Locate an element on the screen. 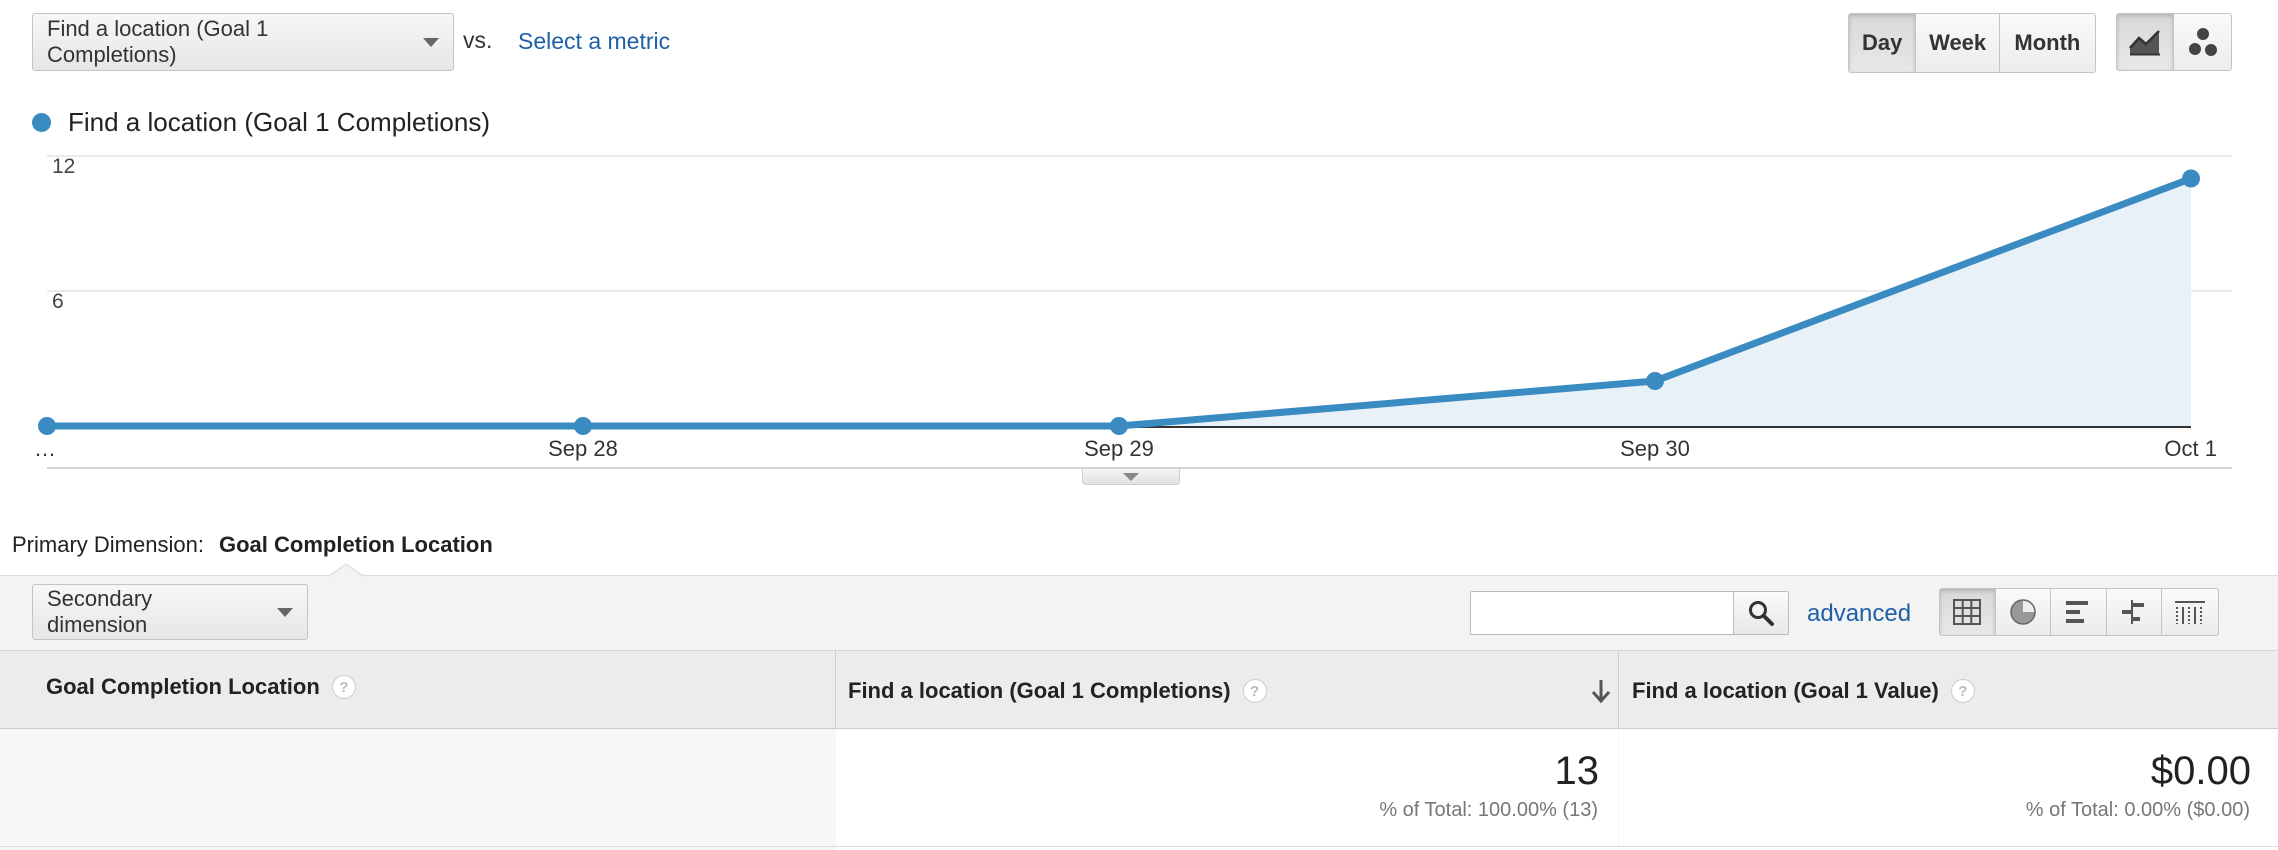 The height and width of the screenshot is (850, 2278). select-metric-link: Select a metric is located at coordinates (594, 41).